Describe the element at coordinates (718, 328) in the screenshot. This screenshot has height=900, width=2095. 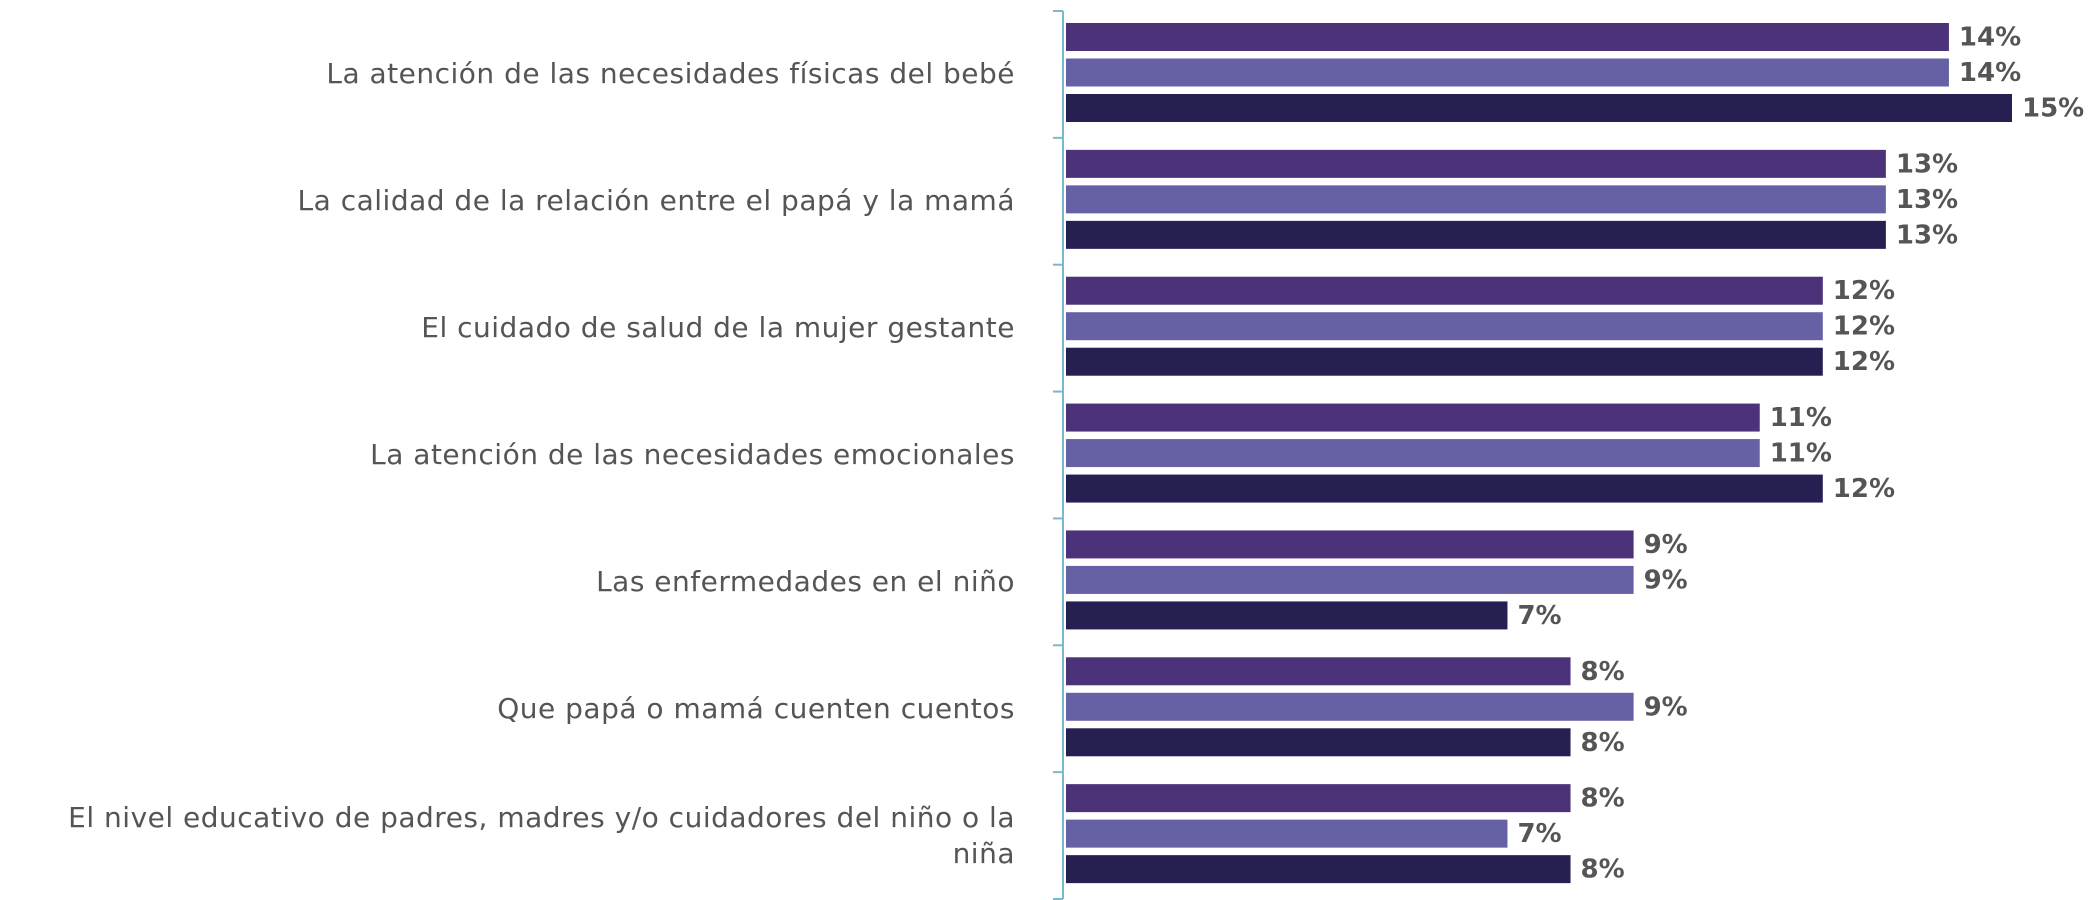
I see `category-label: El cuidado de salud de la mujer gestante` at that location.